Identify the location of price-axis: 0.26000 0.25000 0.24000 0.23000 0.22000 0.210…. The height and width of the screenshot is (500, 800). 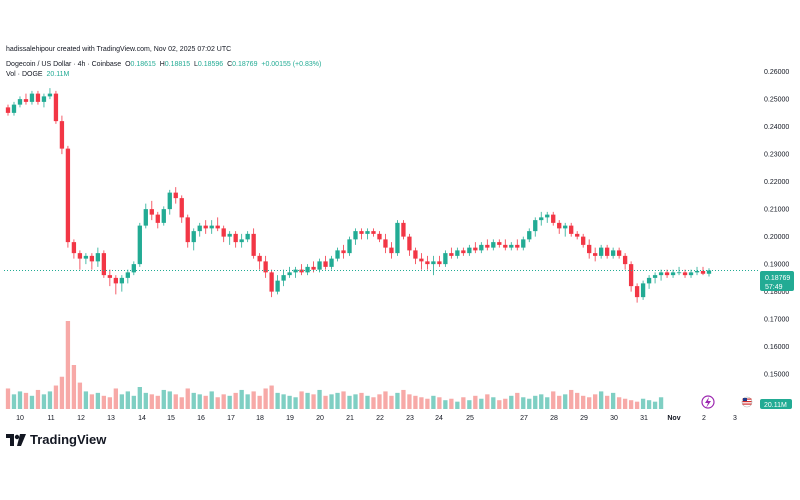
(776, 224).